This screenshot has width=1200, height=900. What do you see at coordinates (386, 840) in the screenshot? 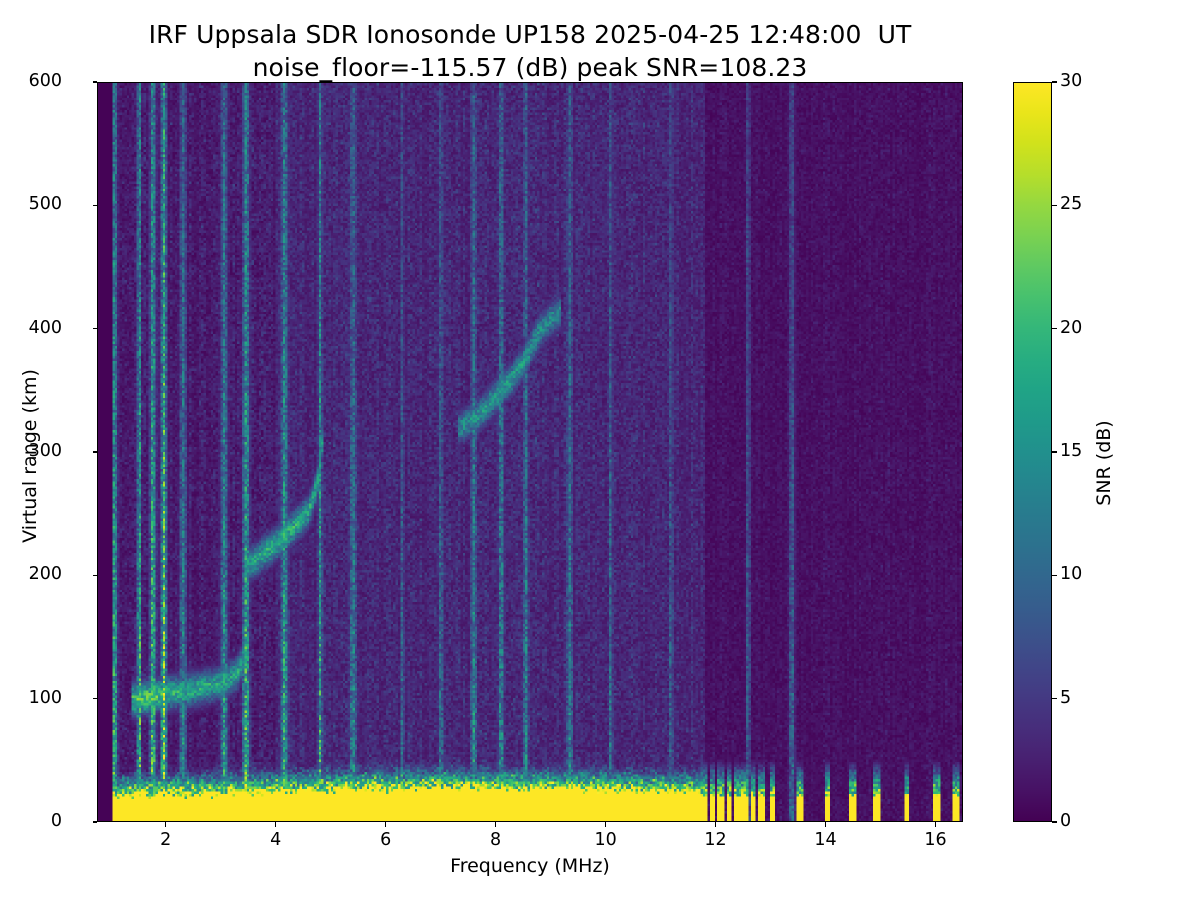
I see `x-tick-label: 6` at bounding box center [386, 840].